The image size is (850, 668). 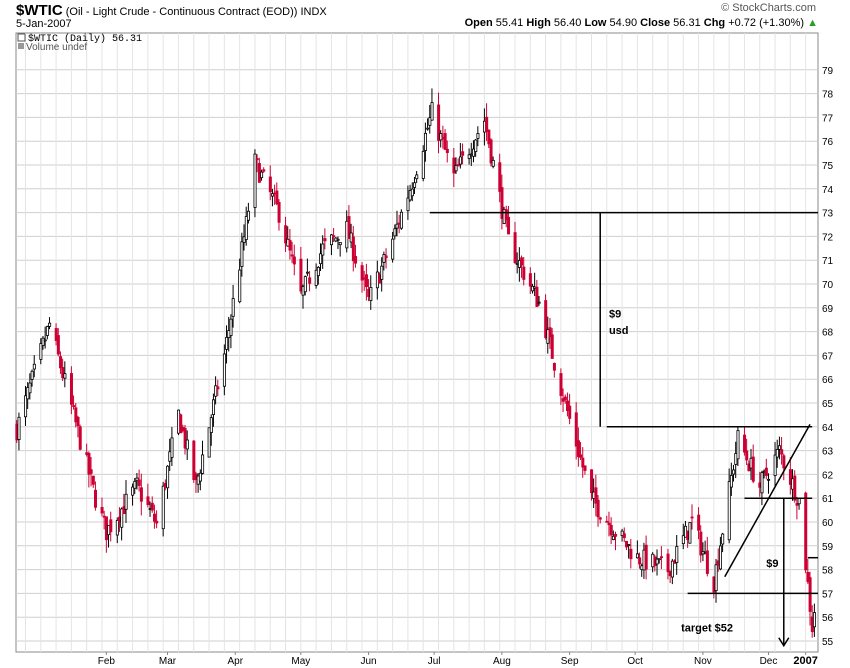 I want to click on close-label: Close, so click(x=655, y=23).